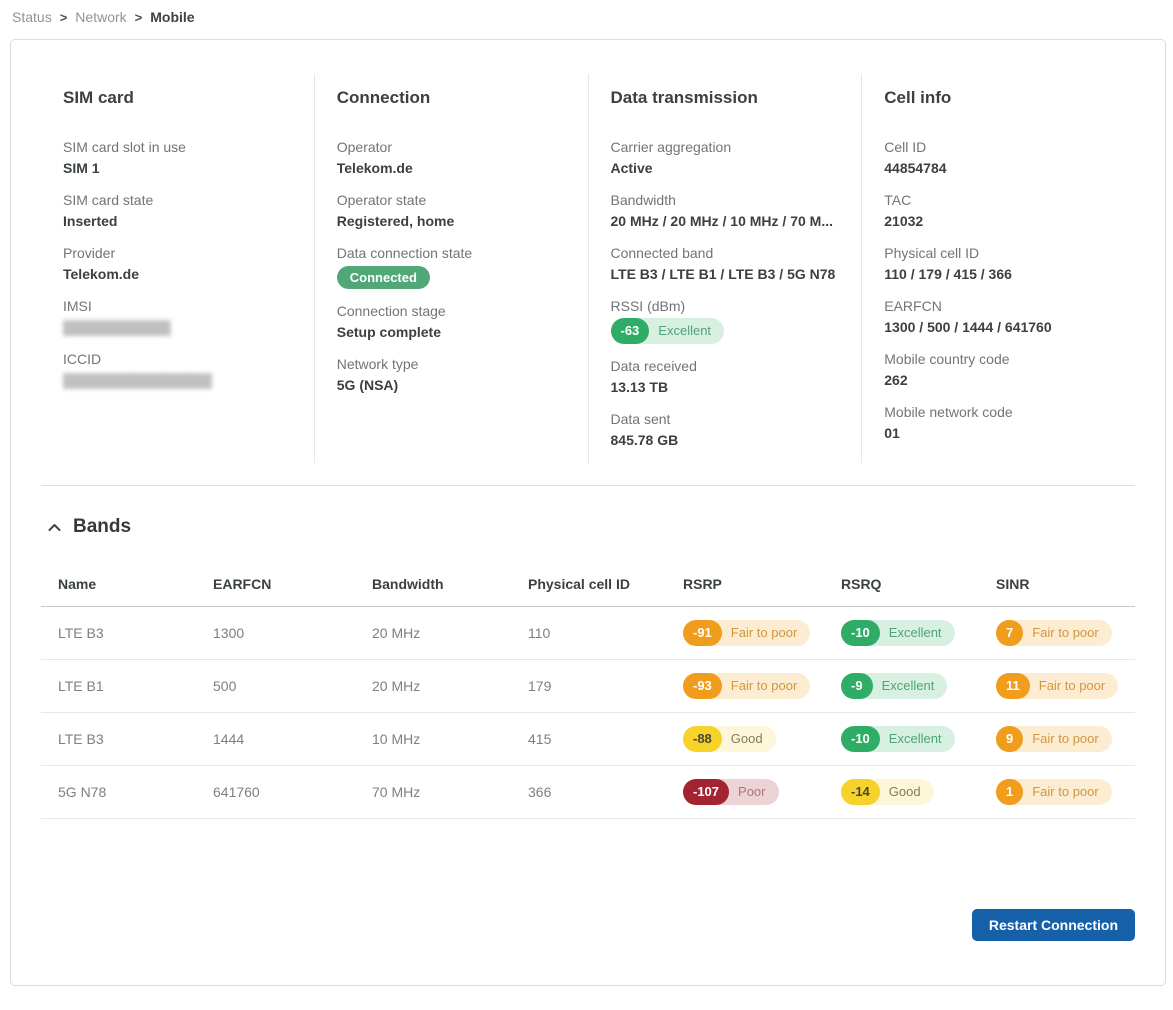  I want to click on sinr-value: 7, so click(1010, 633).